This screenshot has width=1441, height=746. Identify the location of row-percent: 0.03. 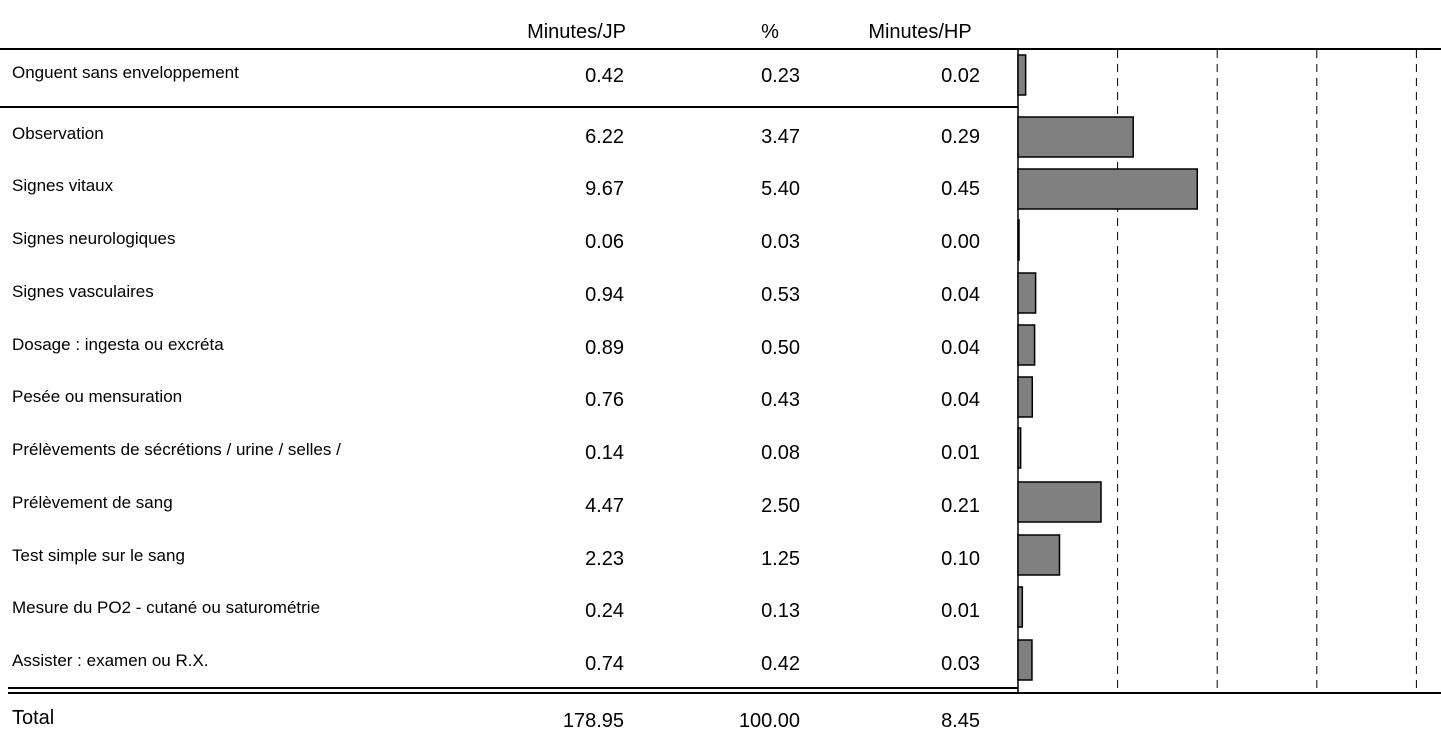
(780, 242).